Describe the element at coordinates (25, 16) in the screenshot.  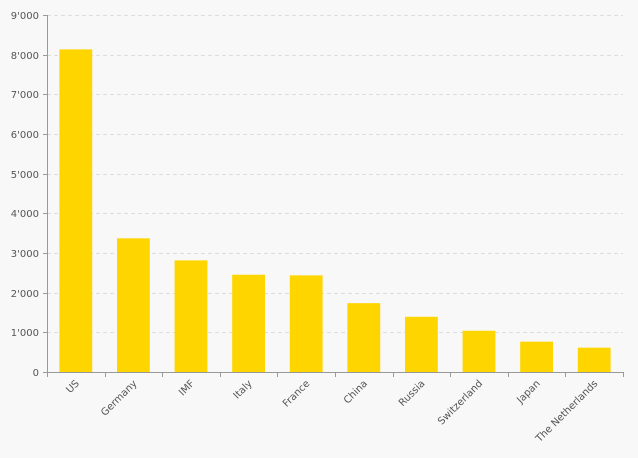
I see `y-tick-label: 9'000` at that location.